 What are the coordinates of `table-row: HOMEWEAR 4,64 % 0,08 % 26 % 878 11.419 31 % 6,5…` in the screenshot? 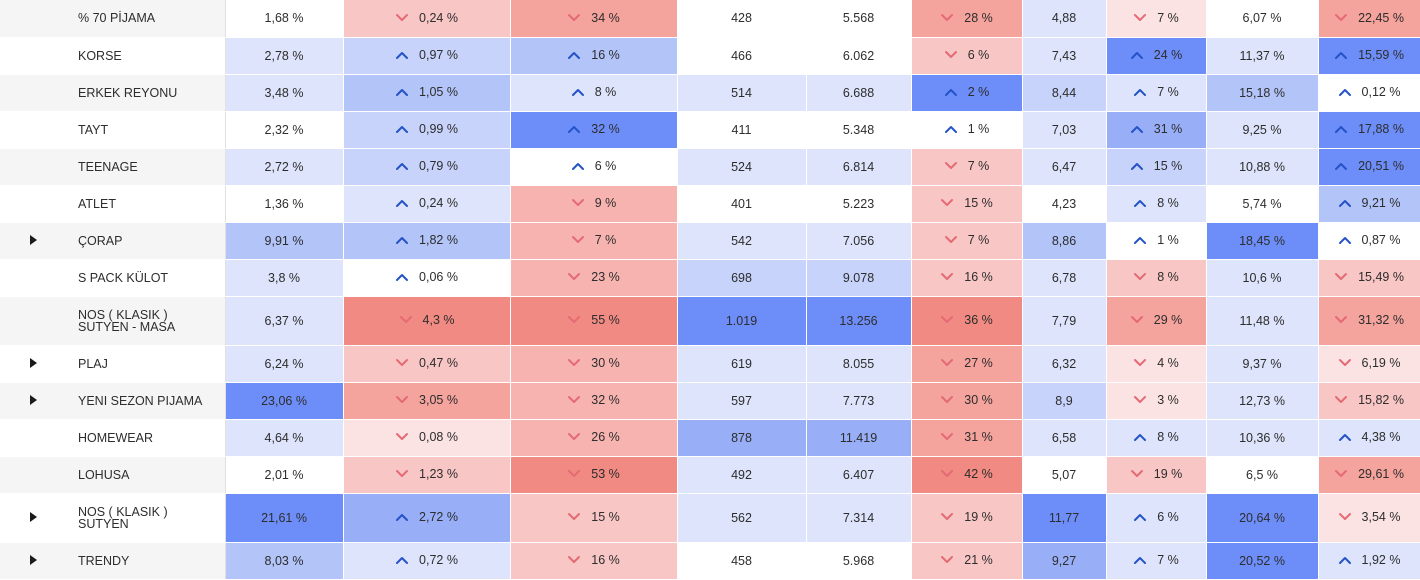 It's located at (710, 438).